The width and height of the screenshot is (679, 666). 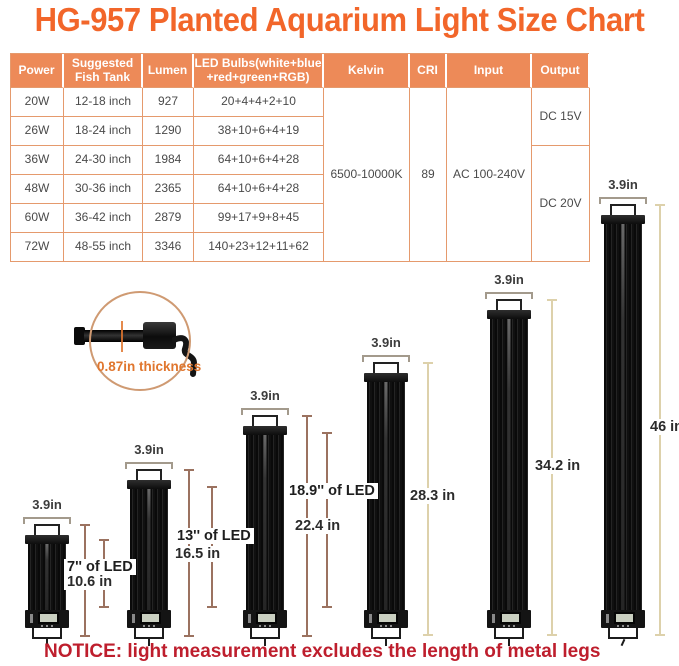 I want to click on table-cell-bulbs: 38+10+6+4+19, so click(x=259, y=131).